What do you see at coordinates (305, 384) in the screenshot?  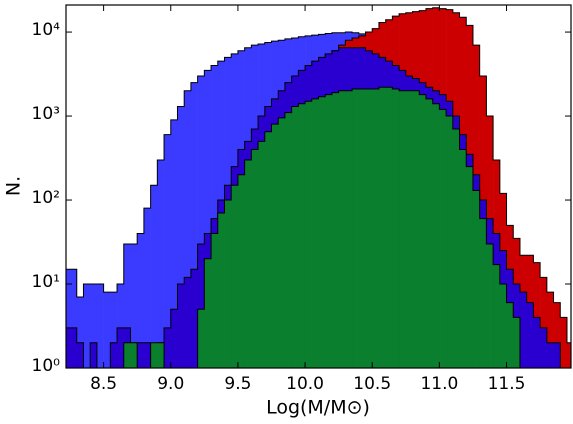 I see `x-tick-label: 10.0` at bounding box center [305, 384].